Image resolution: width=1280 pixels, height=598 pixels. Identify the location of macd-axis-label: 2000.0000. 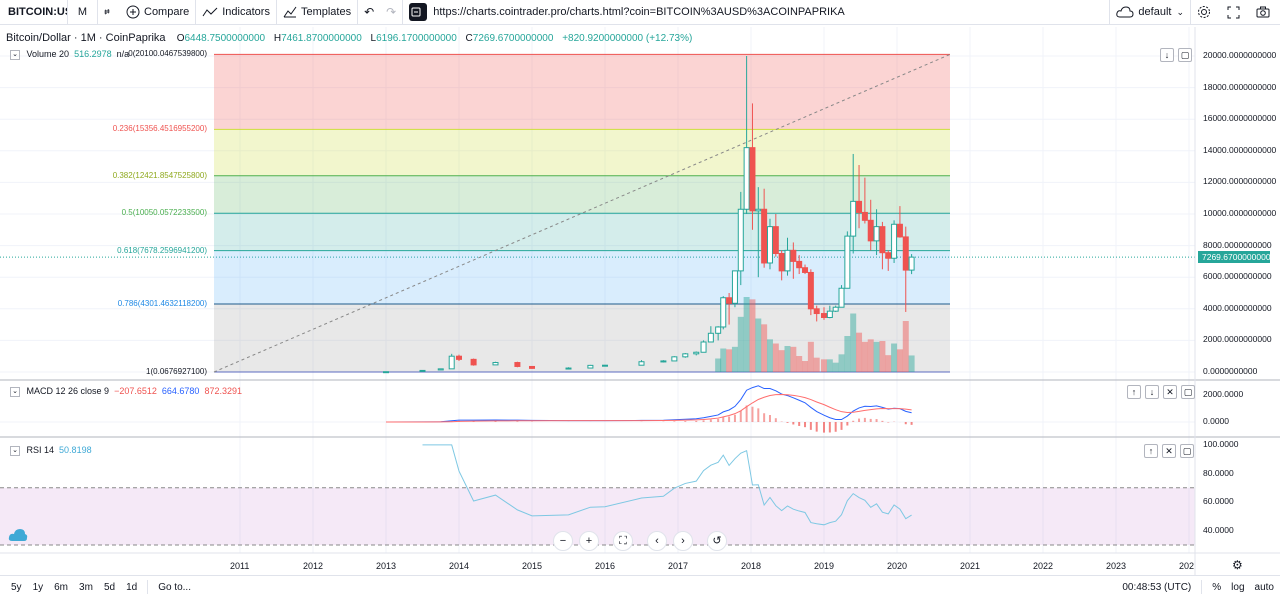
(1223, 393).